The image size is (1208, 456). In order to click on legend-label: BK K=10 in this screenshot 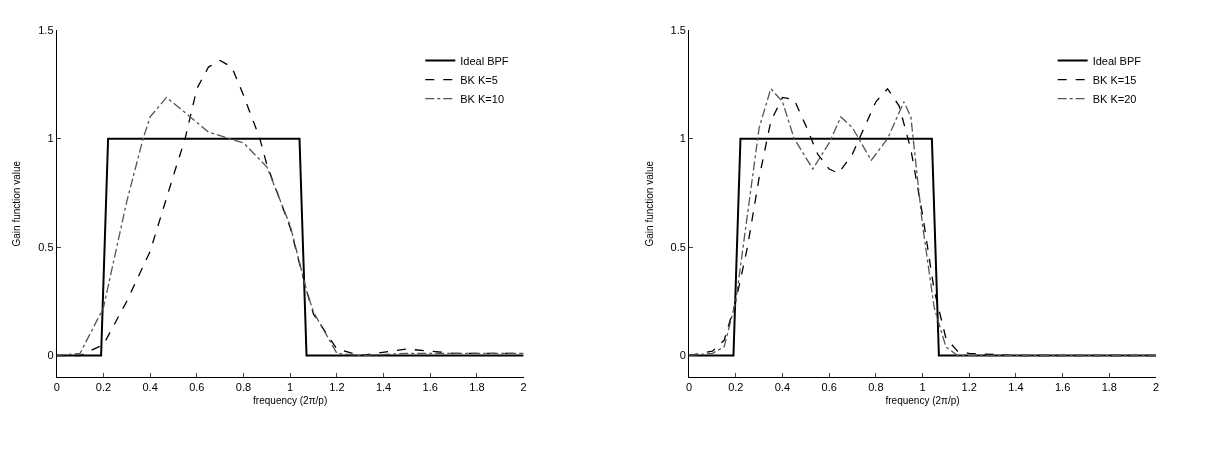, I will do `click(482, 98)`.